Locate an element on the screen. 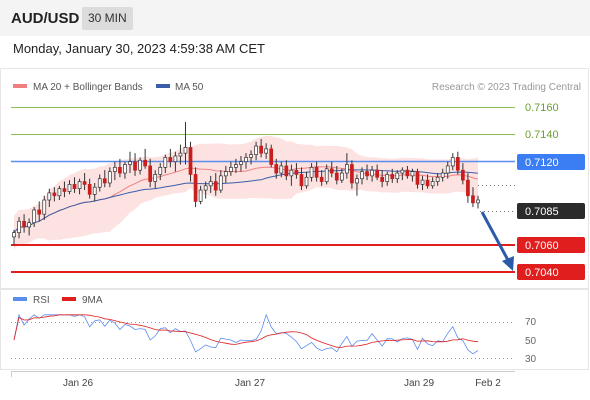 This screenshot has height=400, width=590. price-label-0.7120: 0.7120 is located at coordinates (542, 163).